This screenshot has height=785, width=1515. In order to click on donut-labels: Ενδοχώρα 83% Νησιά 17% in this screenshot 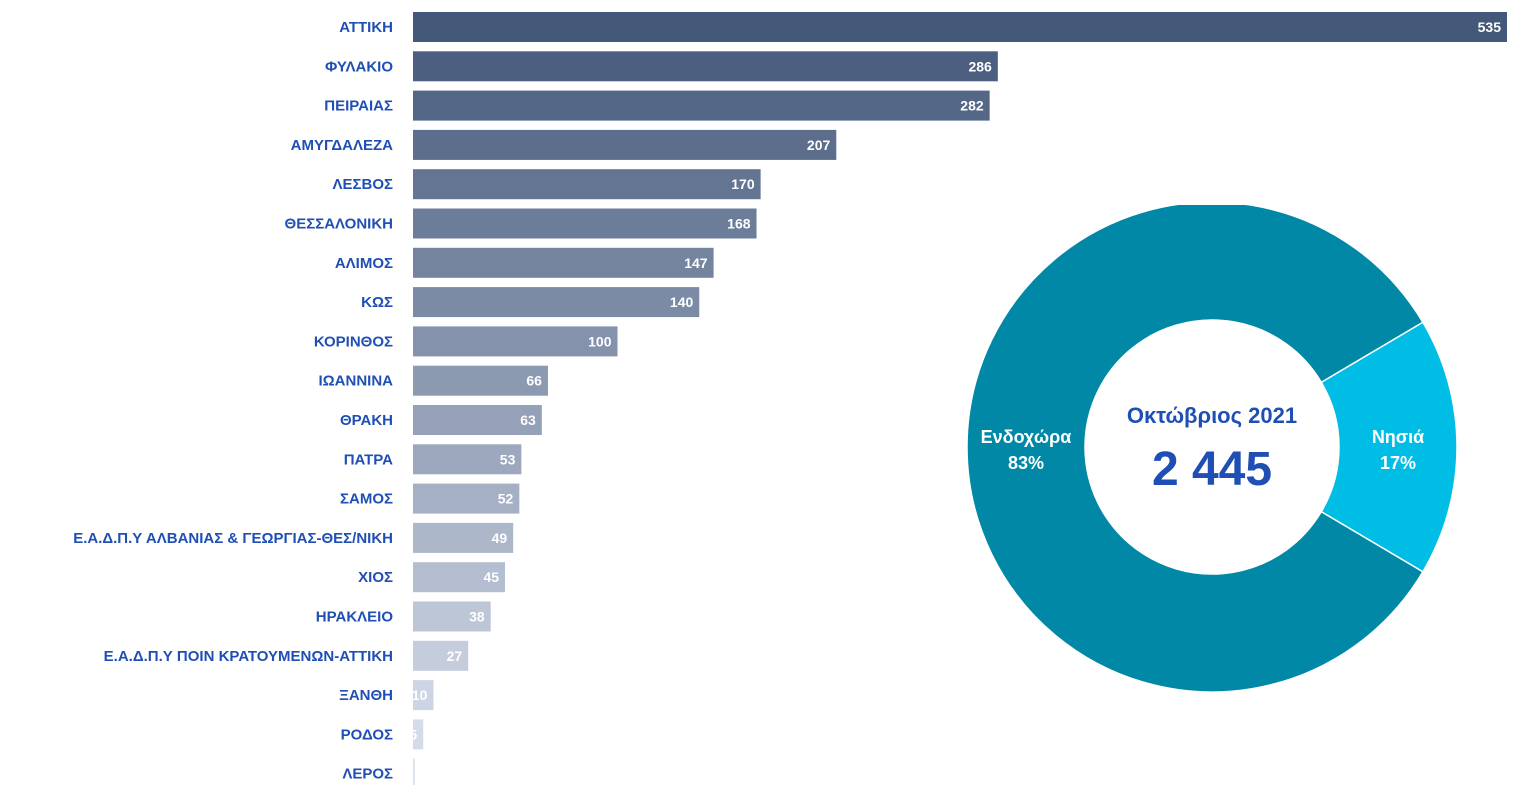, I will do `click(1203, 450)`.